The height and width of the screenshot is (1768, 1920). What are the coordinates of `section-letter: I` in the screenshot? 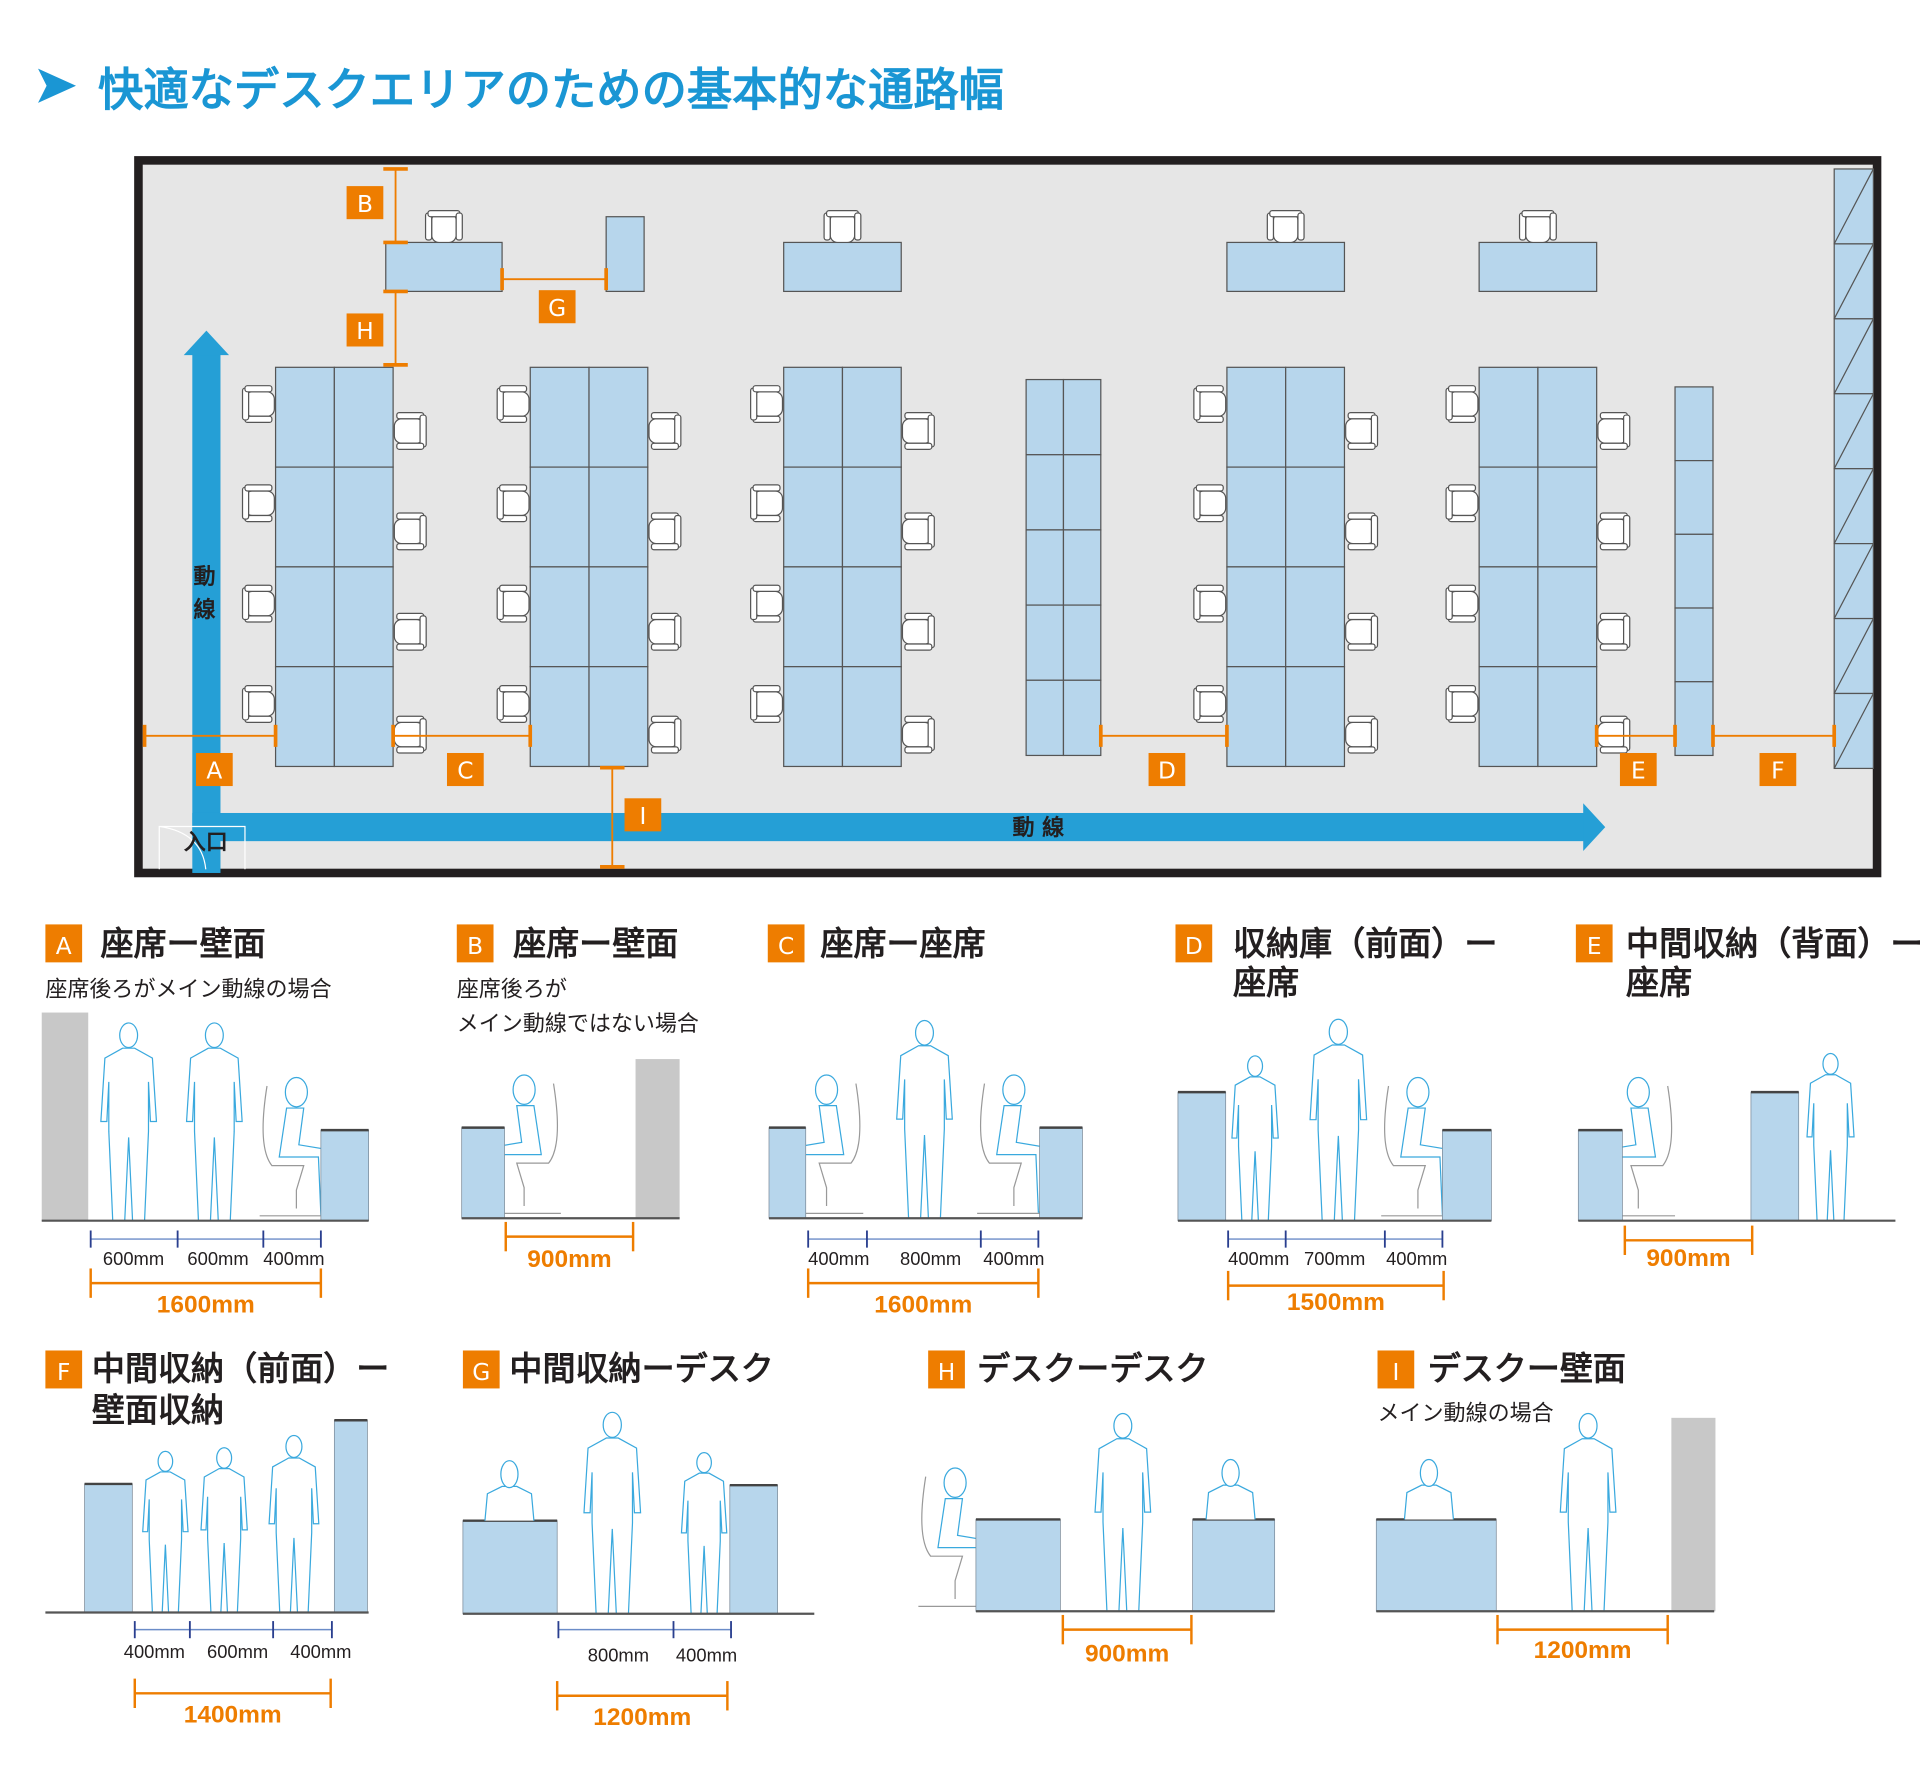 It's located at (1395, 1372).